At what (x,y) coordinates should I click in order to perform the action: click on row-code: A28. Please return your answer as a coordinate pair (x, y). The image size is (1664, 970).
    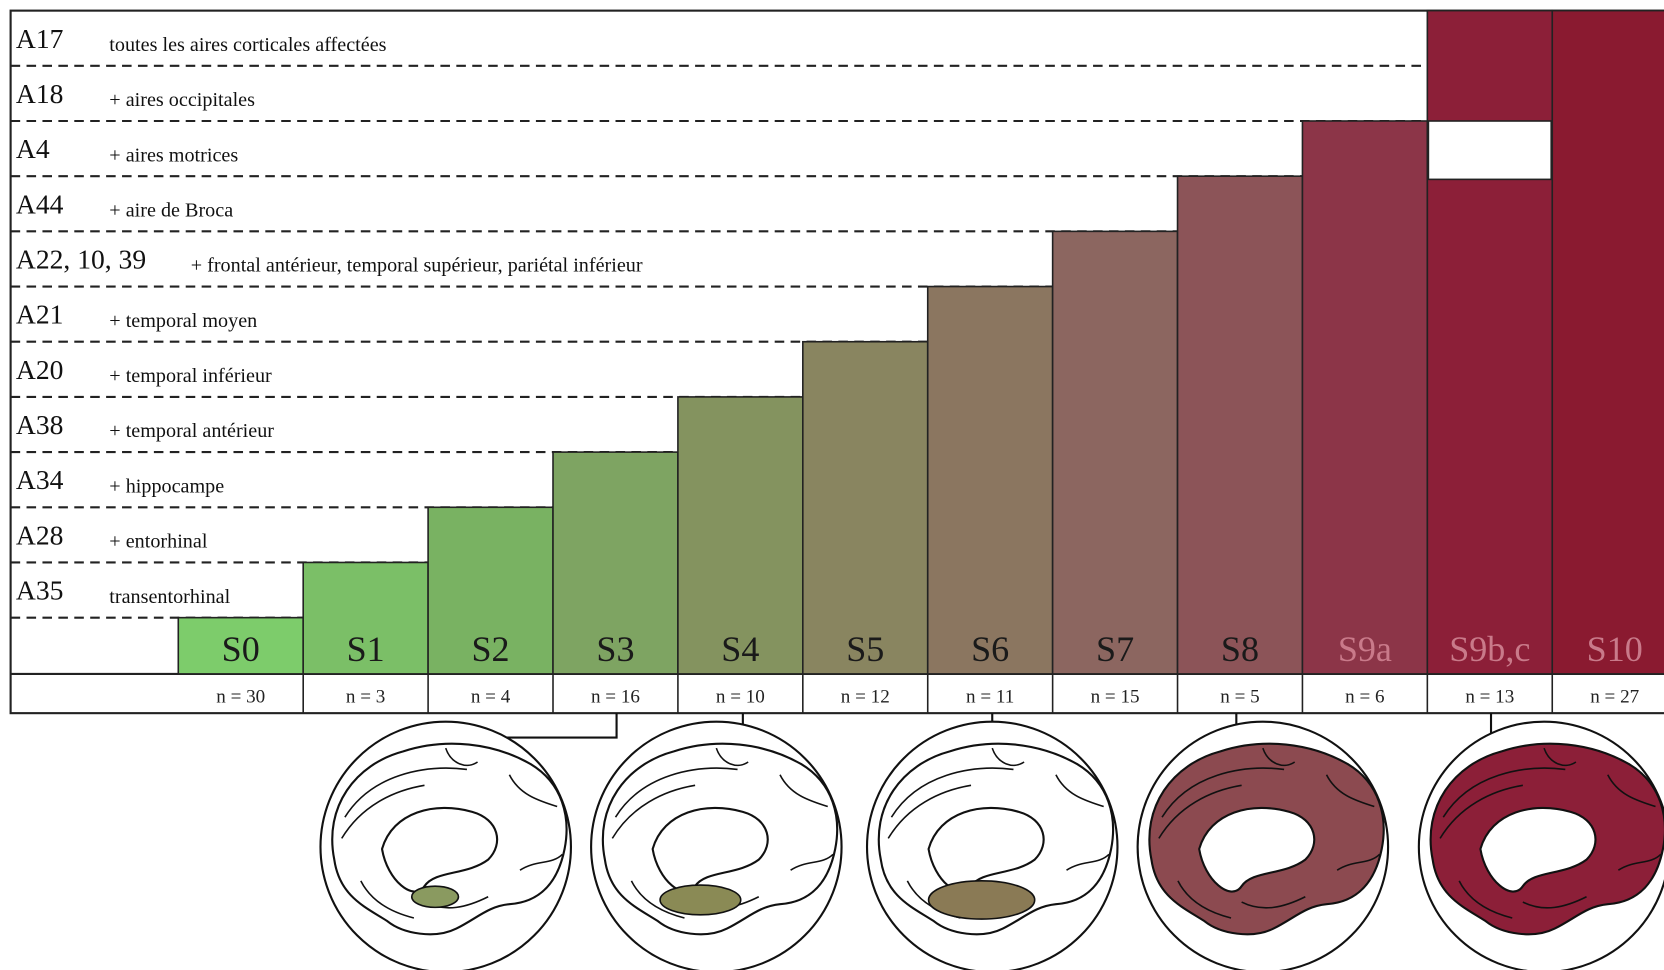
    Looking at the image, I should click on (40, 534).